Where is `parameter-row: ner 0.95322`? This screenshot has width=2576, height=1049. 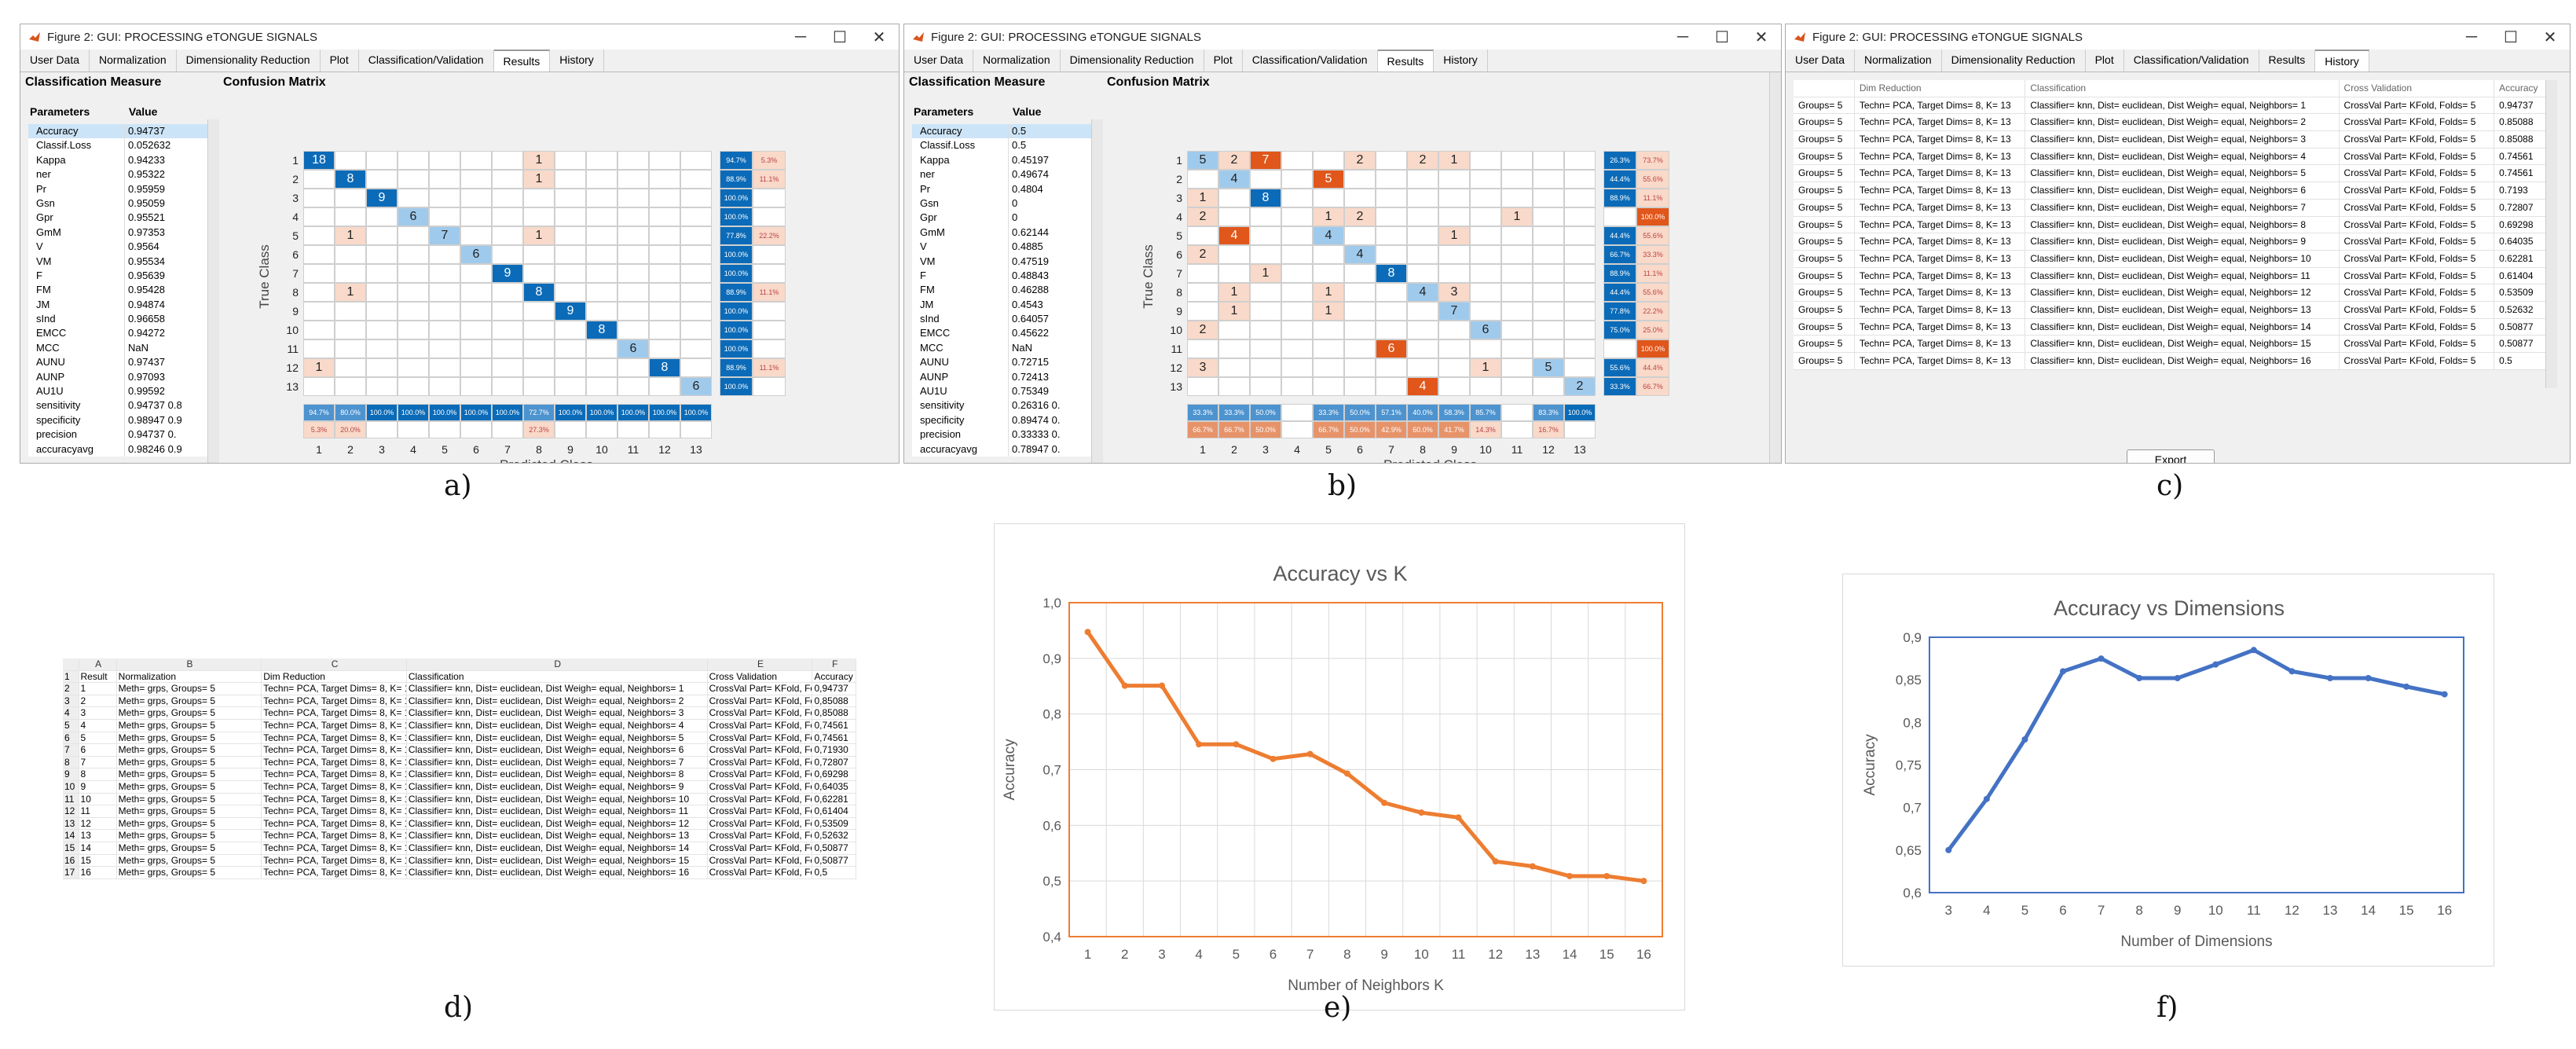 parameter-row: ner 0.95322 is located at coordinates (118, 174).